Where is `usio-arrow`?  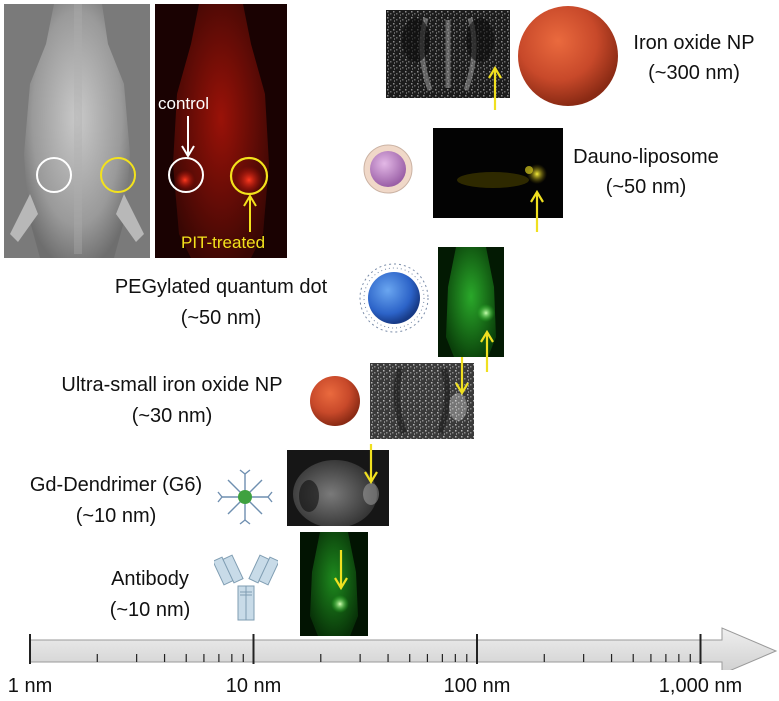
usio-arrow is located at coordinates (462, 376).